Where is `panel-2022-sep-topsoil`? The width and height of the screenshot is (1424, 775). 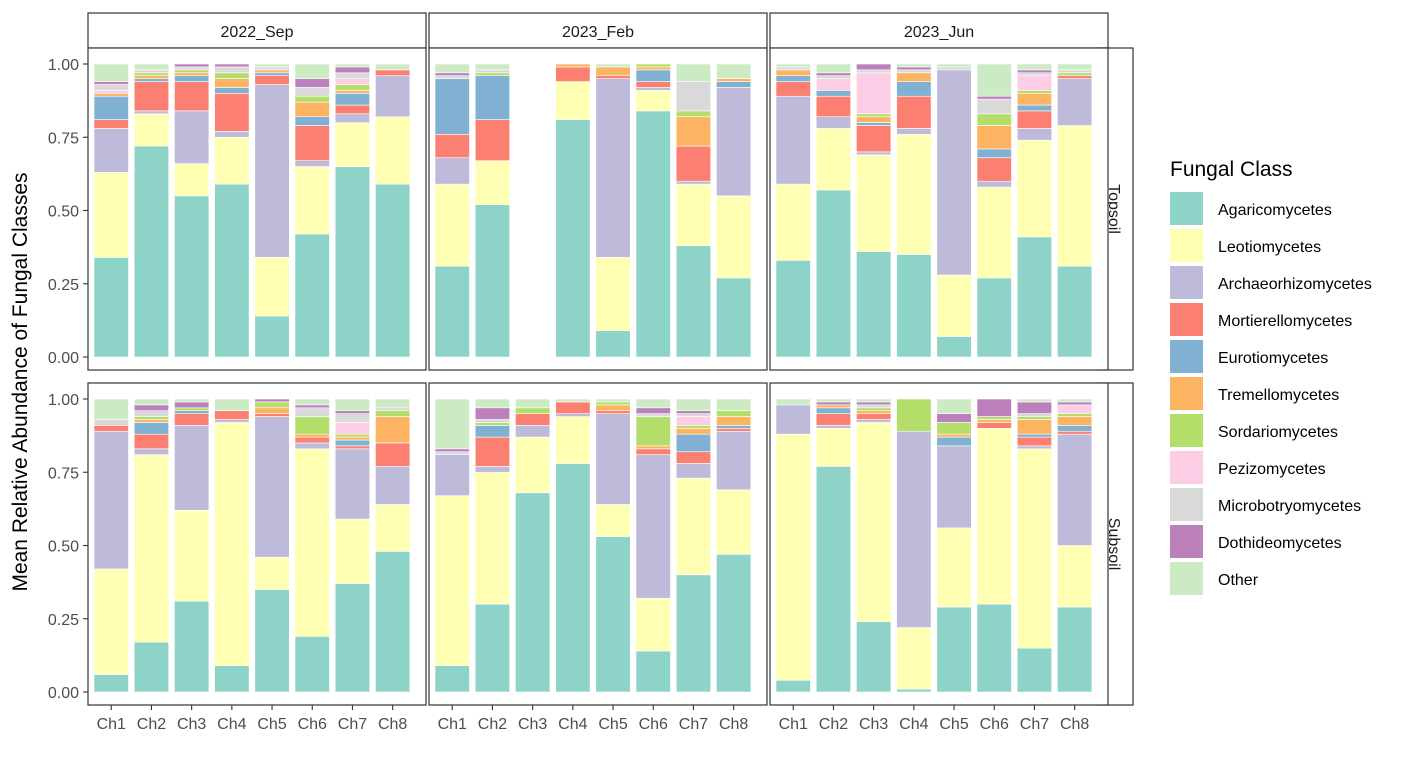 panel-2022-sep-topsoil is located at coordinates (257, 209).